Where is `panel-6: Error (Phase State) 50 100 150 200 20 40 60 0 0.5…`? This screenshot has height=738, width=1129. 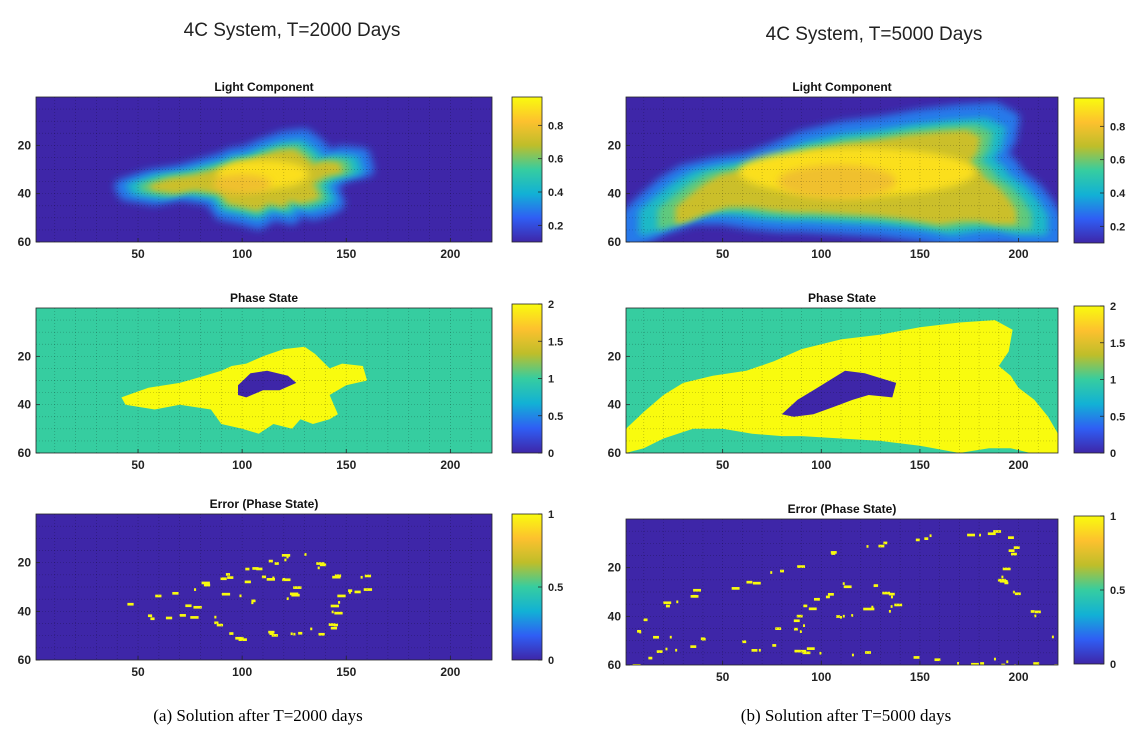 panel-6: Error (Phase State) 50 100 150 200 20 40 60 0 0.5… is located at coordinates (867, 593).